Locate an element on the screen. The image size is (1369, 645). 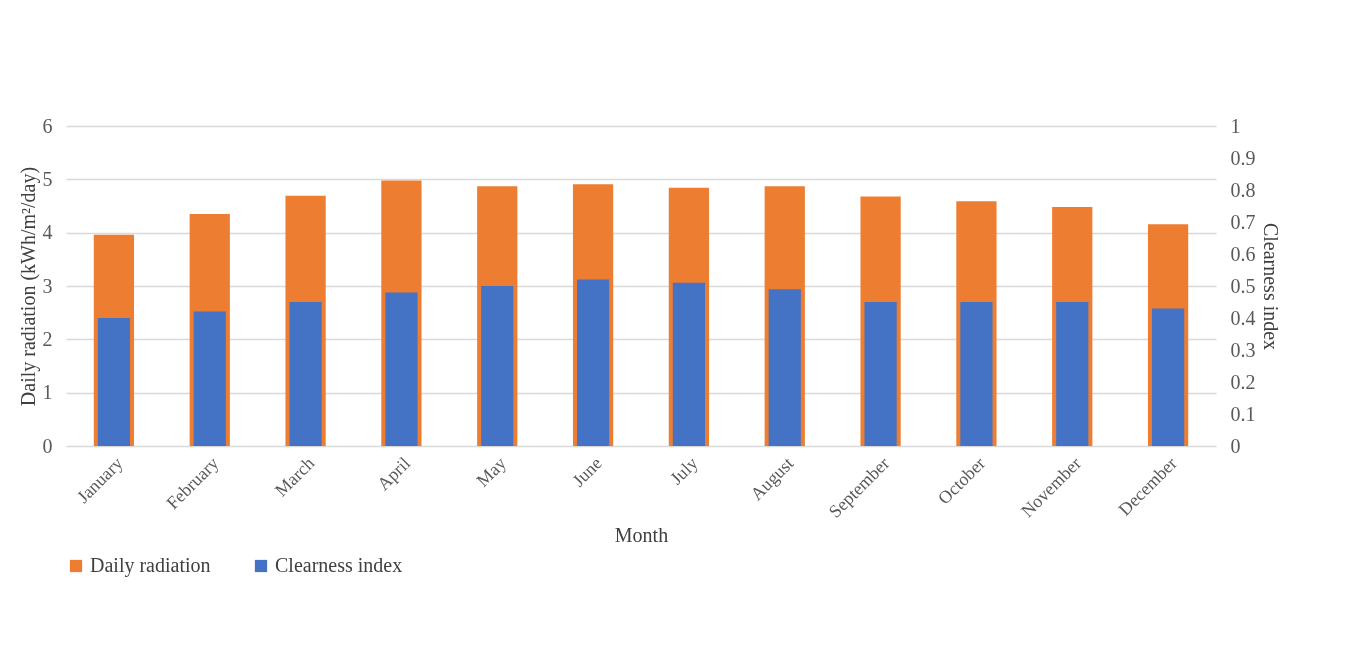
y-tick-label: 1 is located at coordinates (47, 392).